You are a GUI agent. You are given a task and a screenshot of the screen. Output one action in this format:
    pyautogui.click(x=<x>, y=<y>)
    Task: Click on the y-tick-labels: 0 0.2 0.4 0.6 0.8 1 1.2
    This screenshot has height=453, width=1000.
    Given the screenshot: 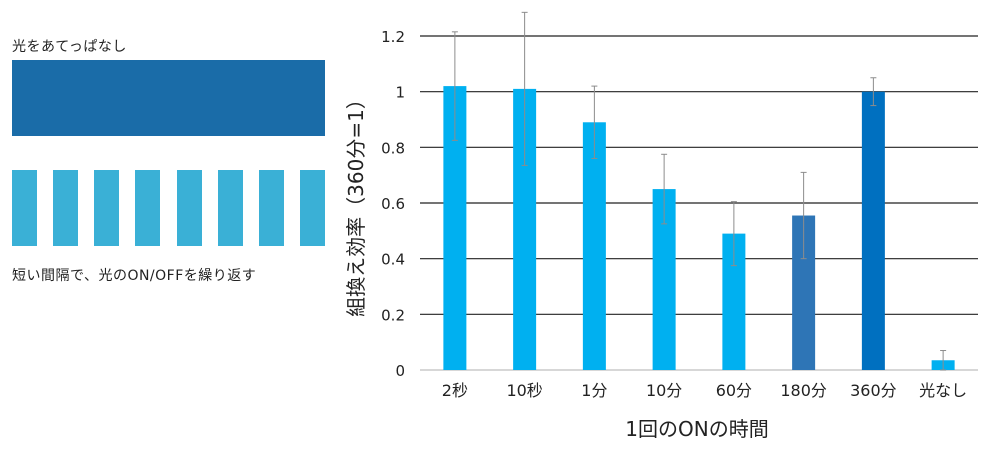 What is the action you would take?
    pyautogui.click(x=393, y=204)
    